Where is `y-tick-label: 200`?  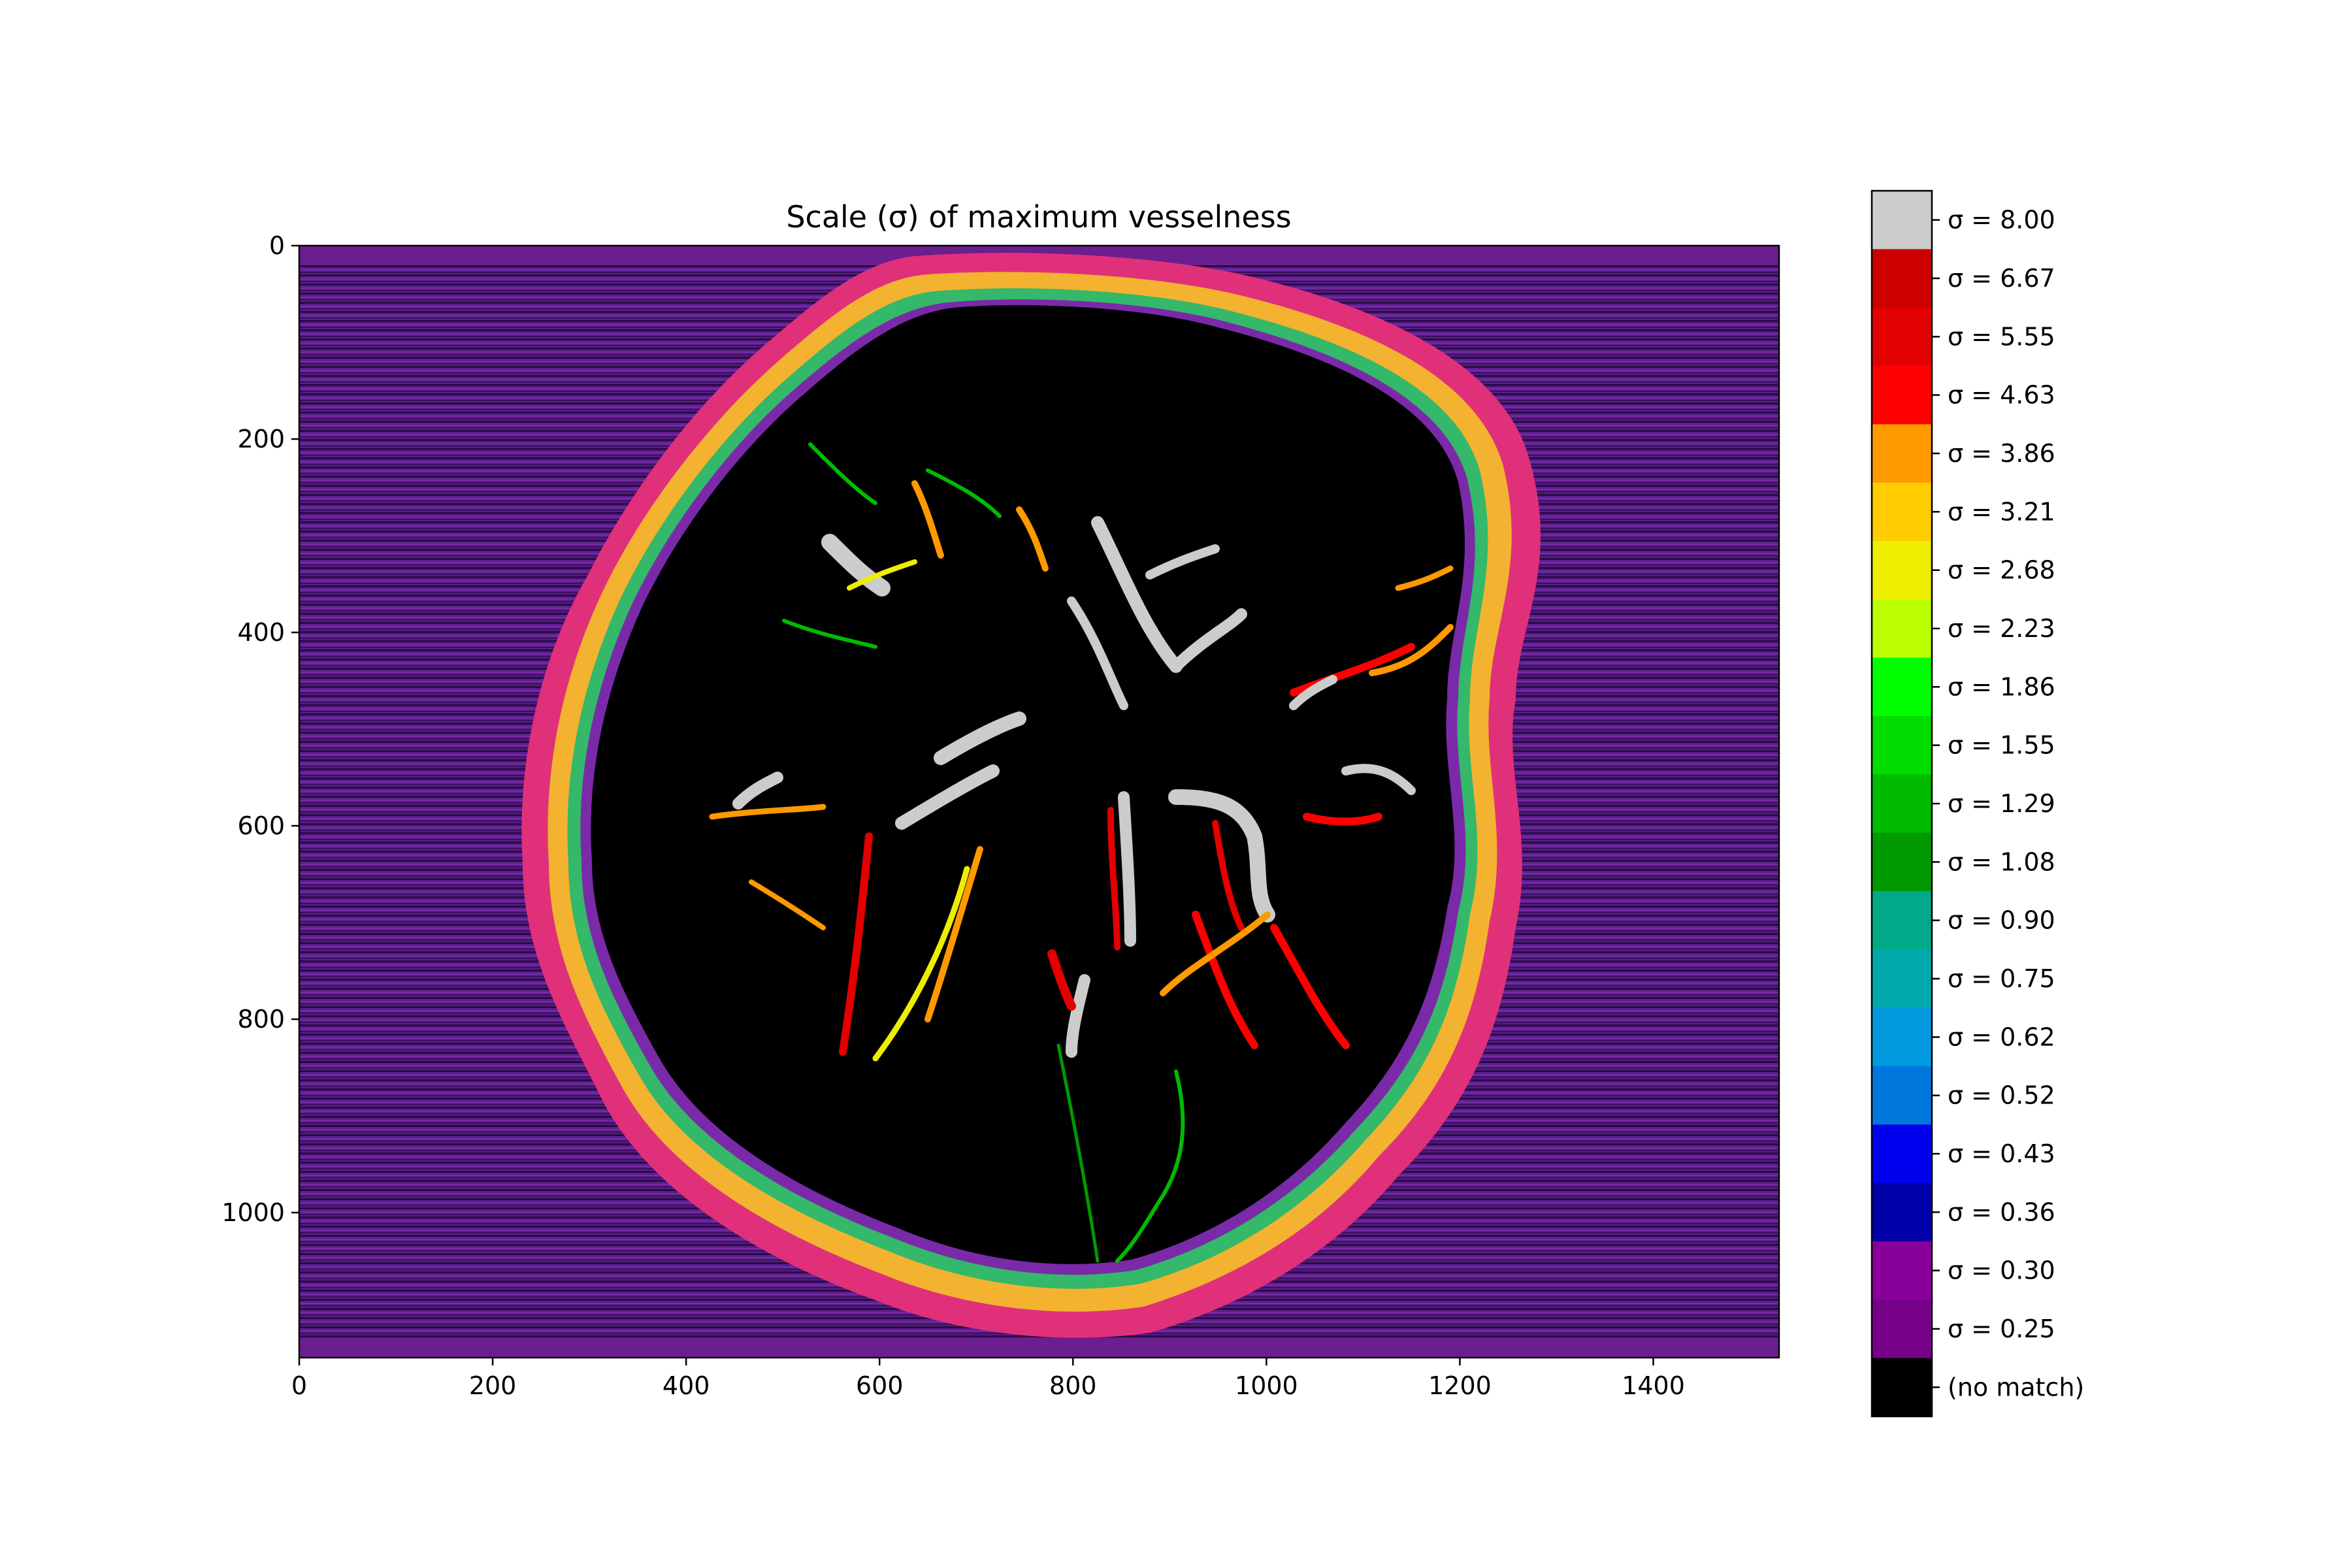
y-tick-label: 200 is located at coordinates (261, 439).